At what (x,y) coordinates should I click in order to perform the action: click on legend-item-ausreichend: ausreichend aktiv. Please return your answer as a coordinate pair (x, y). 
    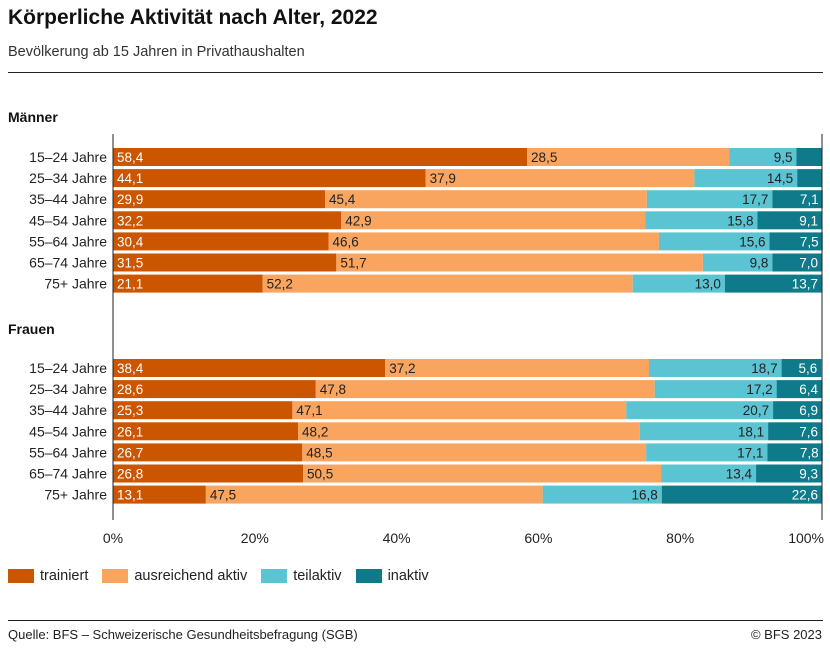
    Looking at the image, I should click on (174, 576).